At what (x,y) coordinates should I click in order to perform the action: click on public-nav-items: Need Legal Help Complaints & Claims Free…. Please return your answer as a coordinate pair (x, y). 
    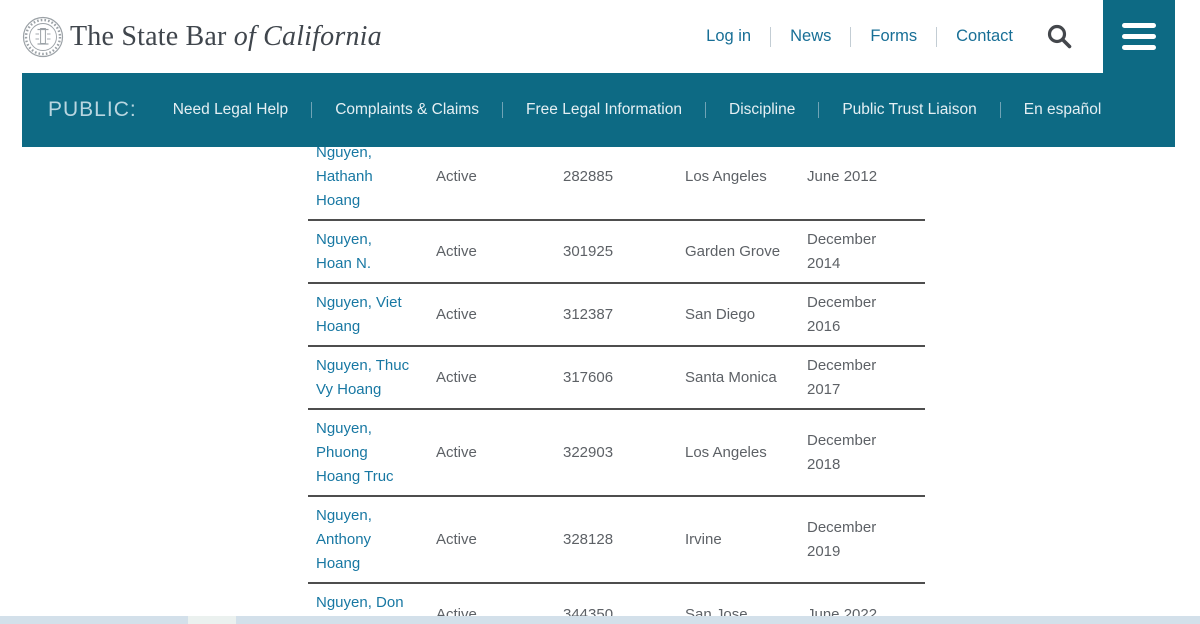
    Looking at the image, I should click on (637, 110).